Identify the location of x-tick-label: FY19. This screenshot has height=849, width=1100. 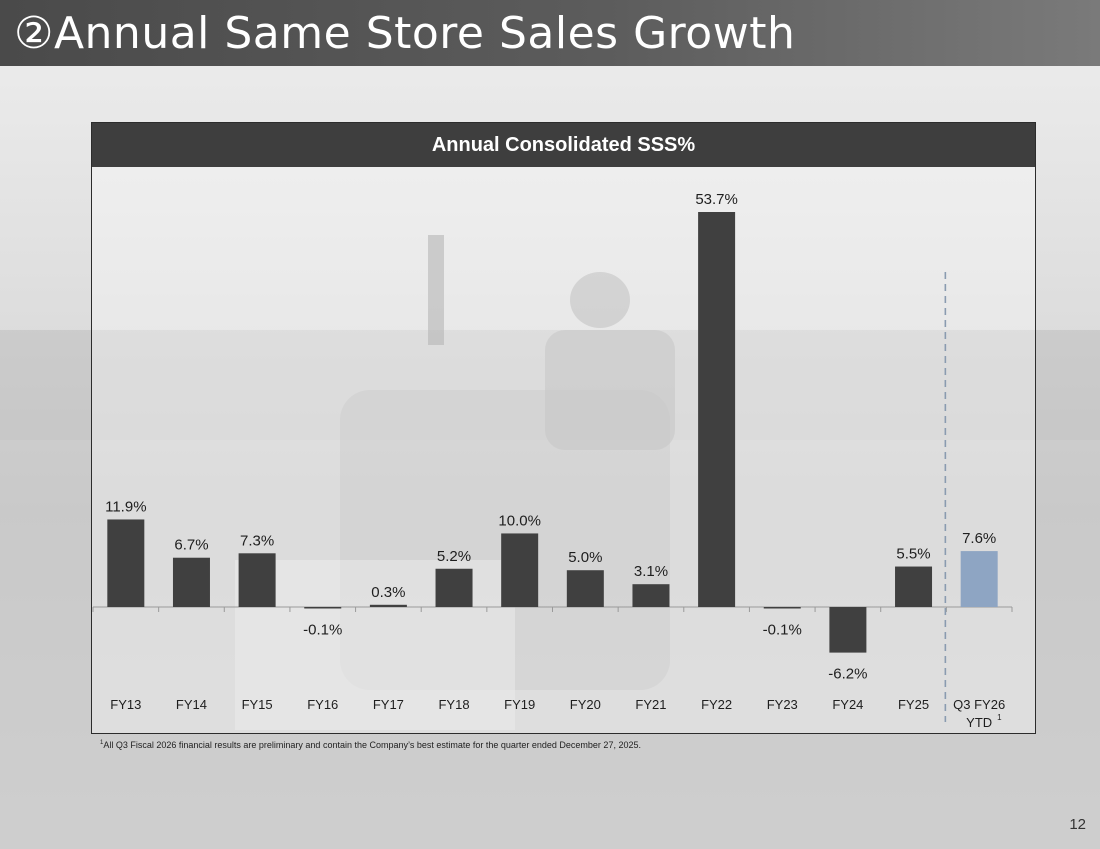
(519, 704).